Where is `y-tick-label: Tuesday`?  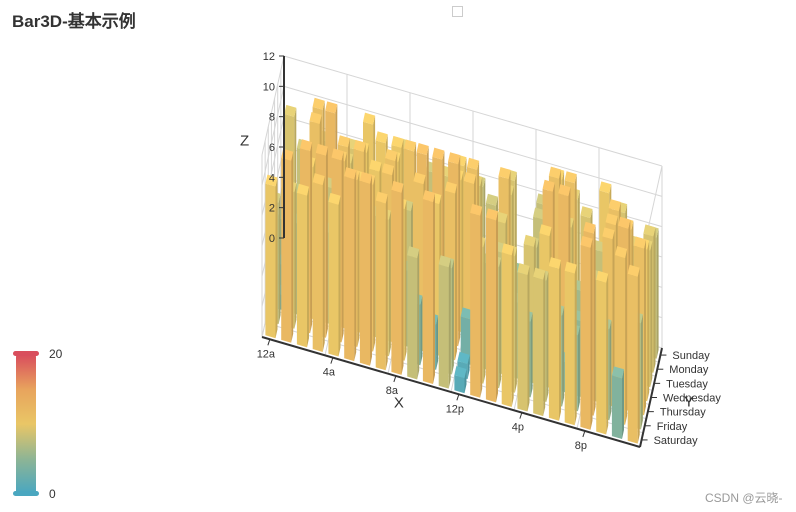
y-tick-label: Tuesday is located at coordinates (687, 384).